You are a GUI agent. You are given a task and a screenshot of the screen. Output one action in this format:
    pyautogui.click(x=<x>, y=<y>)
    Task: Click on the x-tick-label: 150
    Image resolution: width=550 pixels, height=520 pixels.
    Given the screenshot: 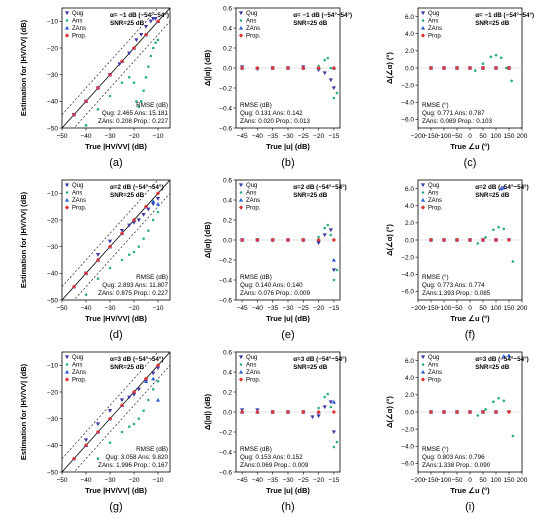 What is the action you would take?
    pyautogui.click(x=509, y=308)
    